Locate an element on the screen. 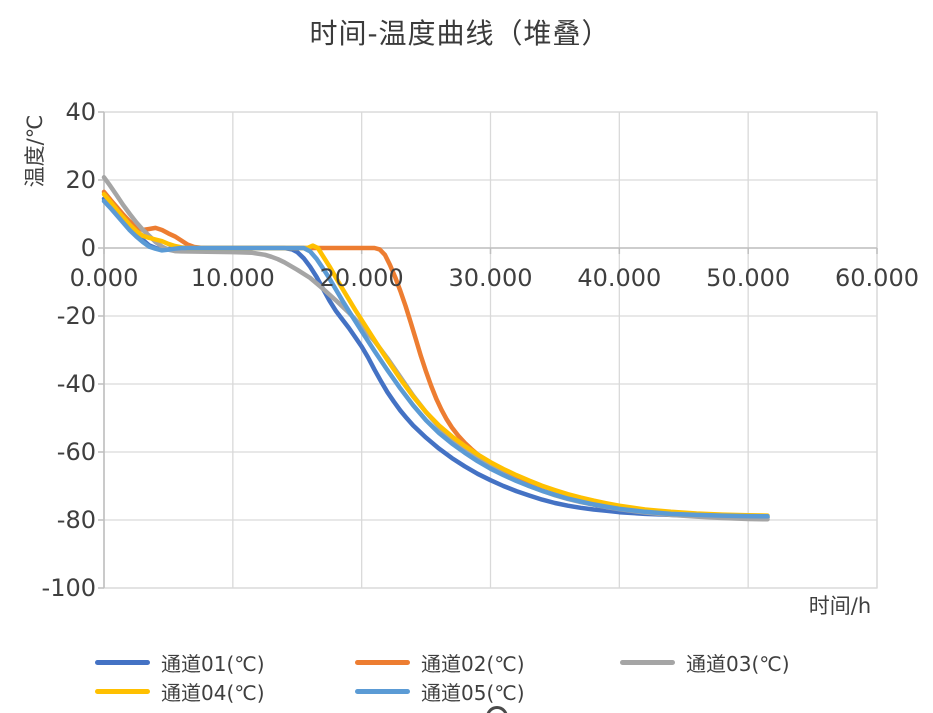 This screenshot has width=933, height=713. legend-item-channel05: 通道05(℃) is located at coordinates (440, 691).